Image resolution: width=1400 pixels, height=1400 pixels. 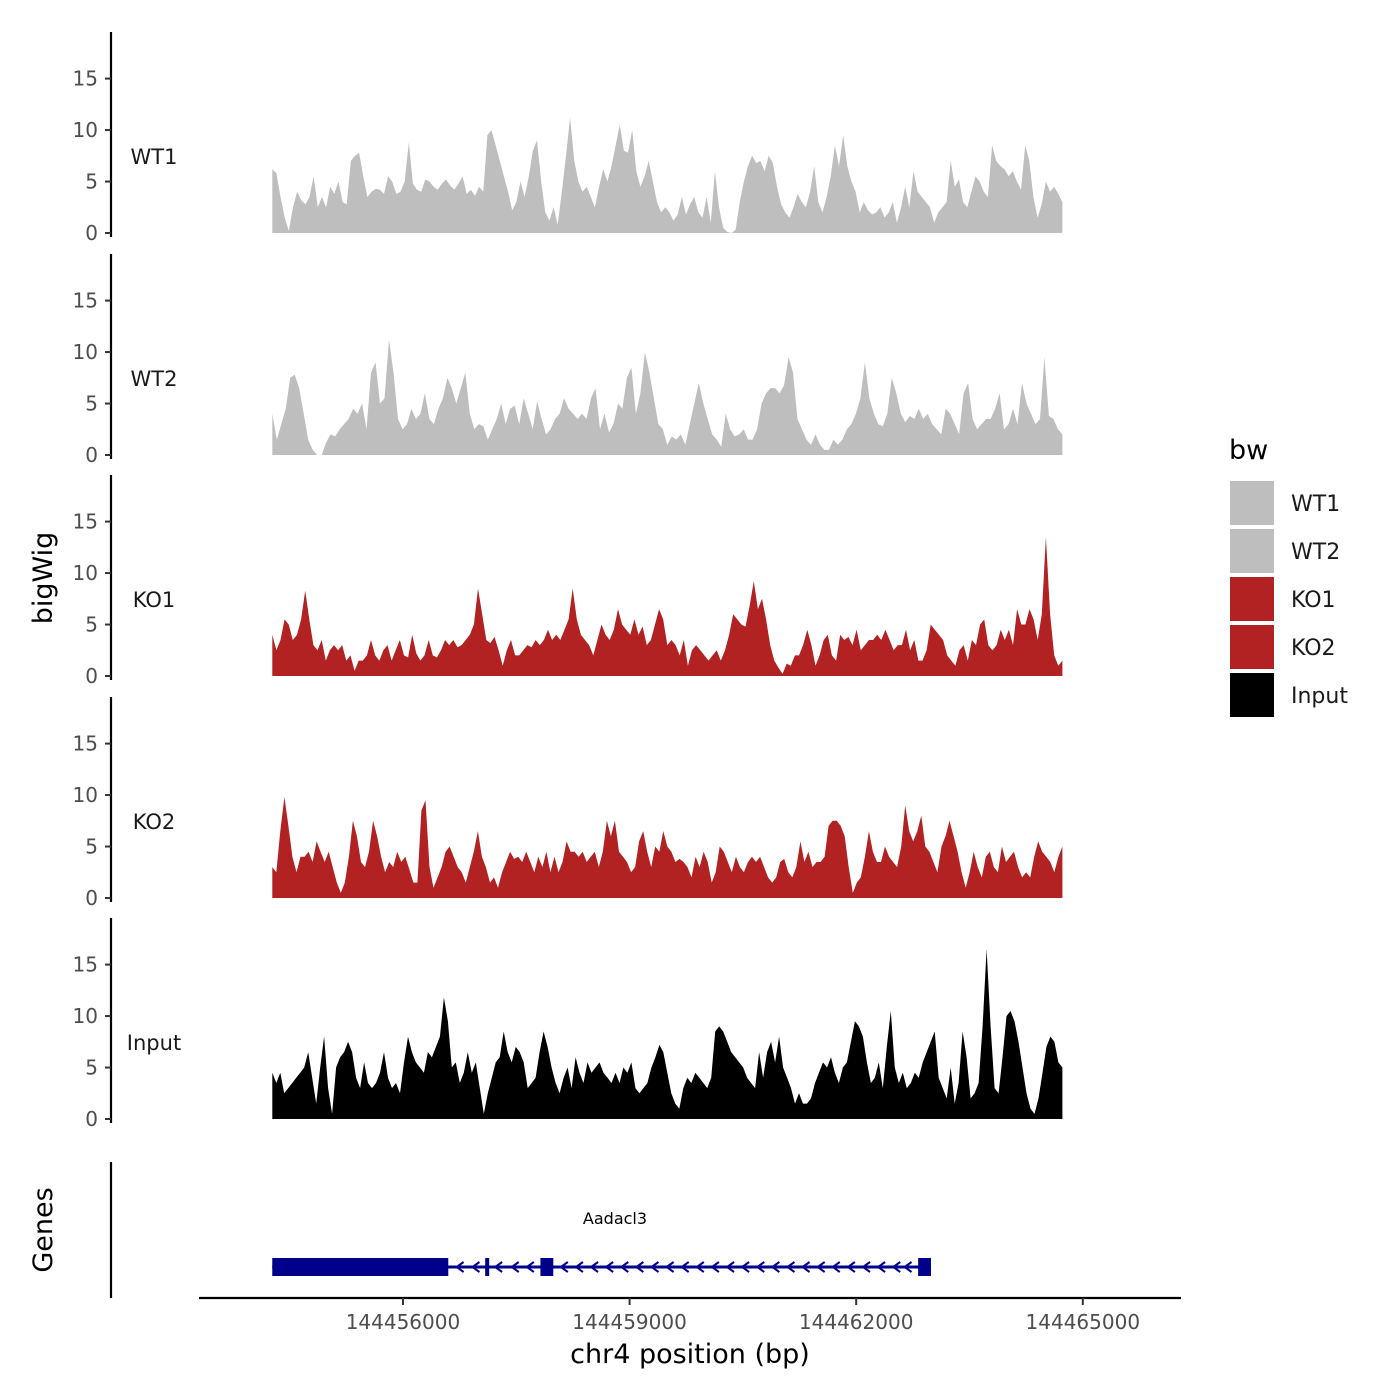 What do you see at coordinates (667, 397) in the screenshot?
I see `coverage-area-wt2` at bounding box center [667, 397].